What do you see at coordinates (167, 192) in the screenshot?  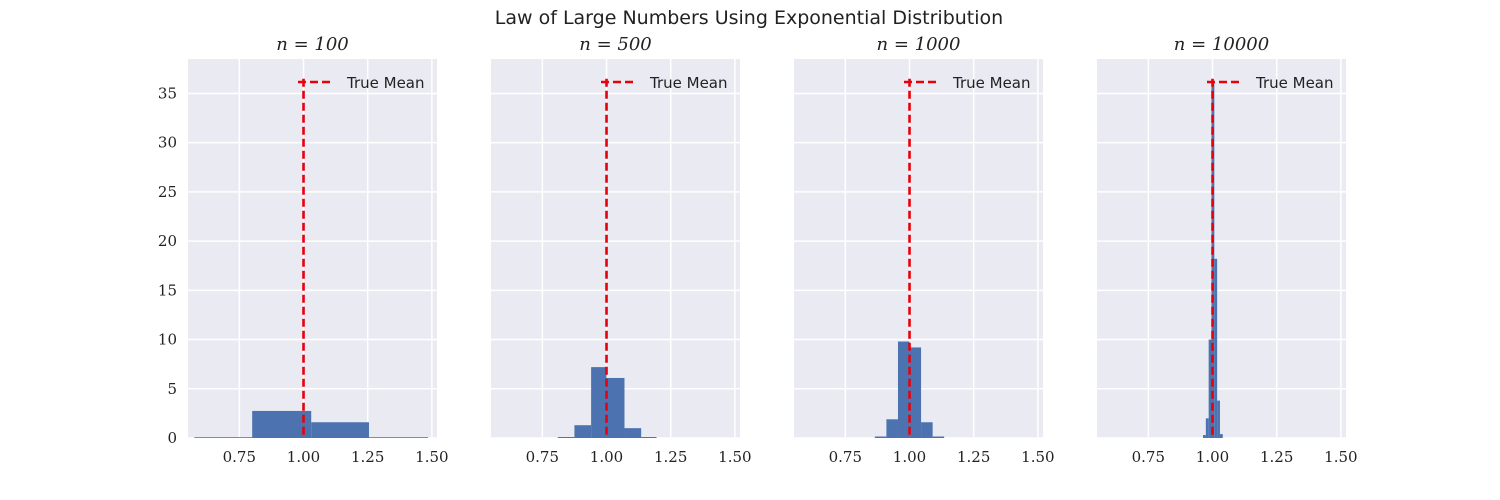 I see `y-tick-label: 25` at bounding box center [167, 192].